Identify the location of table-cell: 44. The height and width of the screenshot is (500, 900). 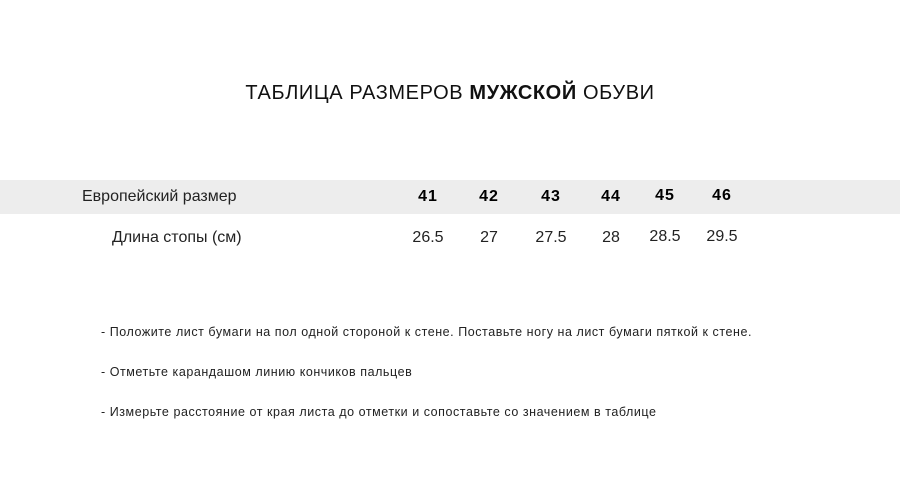
(611, 196).